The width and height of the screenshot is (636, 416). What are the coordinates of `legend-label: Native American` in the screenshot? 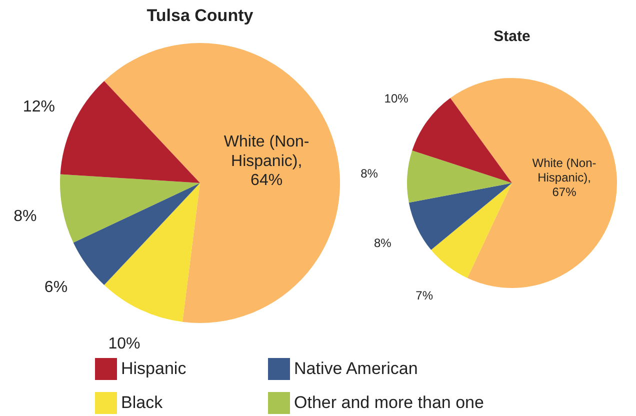 It's located at (356, 369).